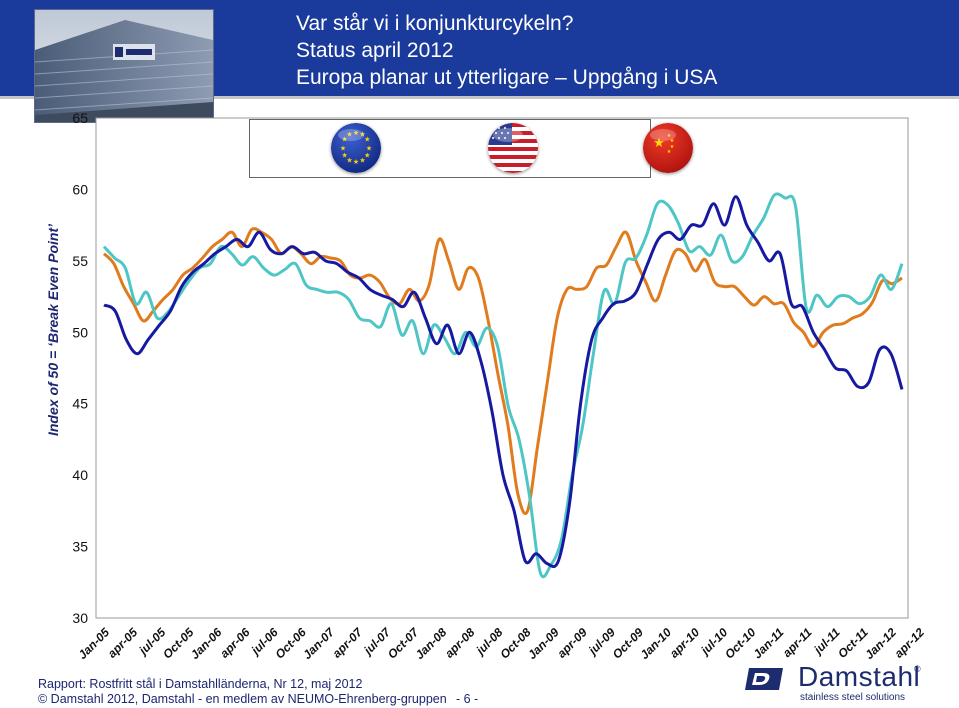 This screenshot has width=959, height=708. Describe the element at coordinates (80, 475) in the screenshot. I see `y-tick-label: 40` at that location.